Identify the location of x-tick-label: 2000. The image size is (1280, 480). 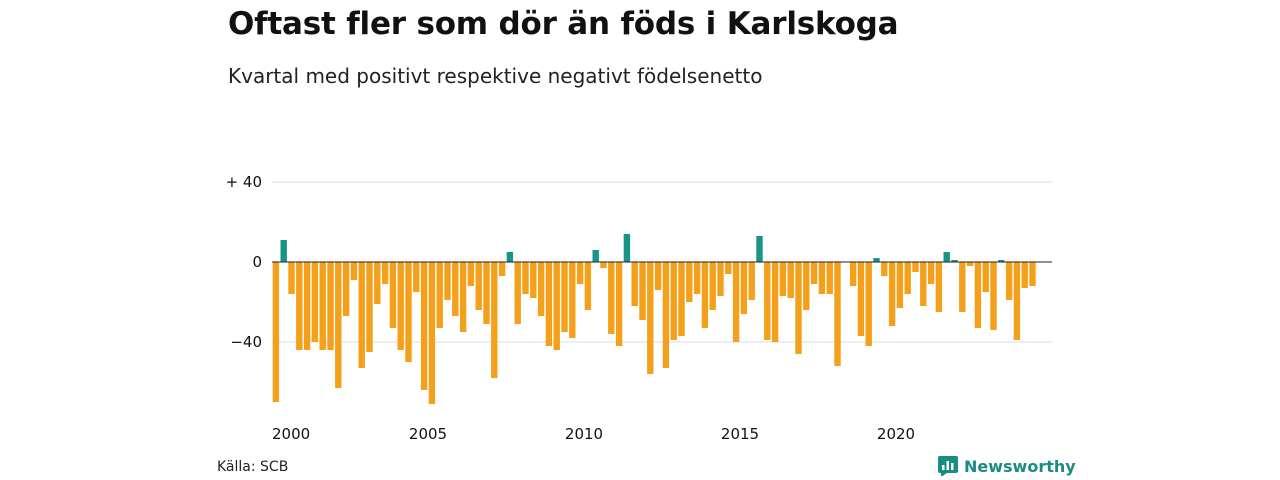
(291, 434).